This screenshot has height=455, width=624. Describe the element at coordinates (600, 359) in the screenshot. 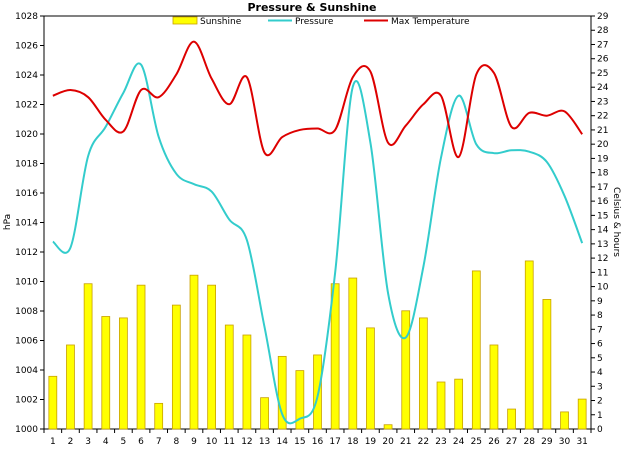

I see `right-tick-label: 5` at that location.